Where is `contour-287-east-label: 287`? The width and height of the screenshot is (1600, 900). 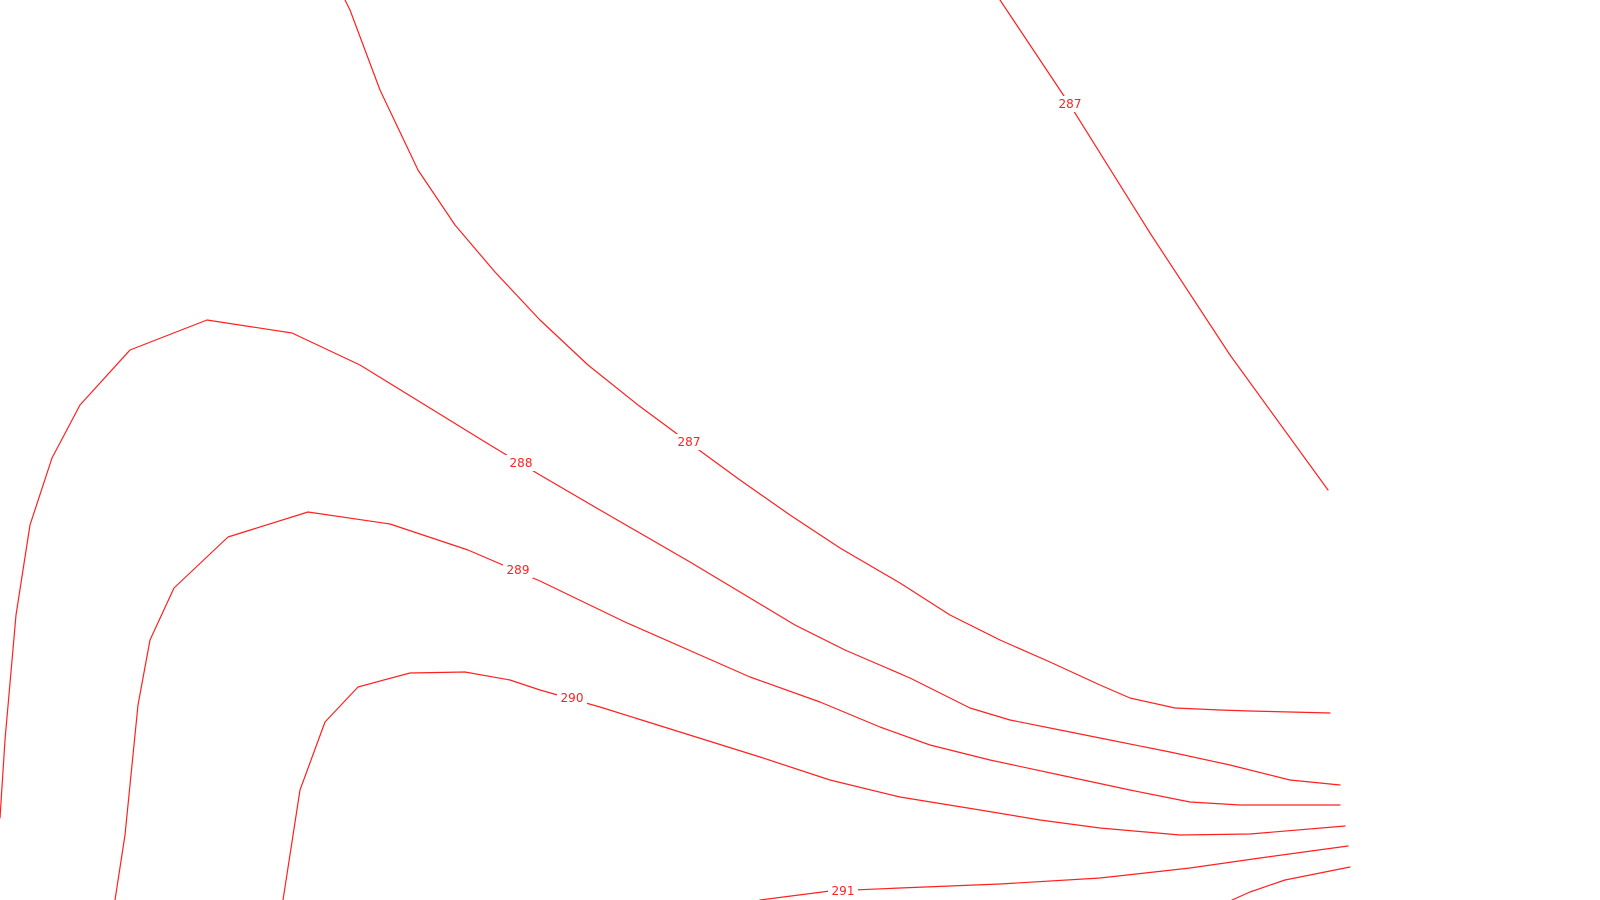 contour-287-east-label: 287 is located at coordinates (1070, 104).